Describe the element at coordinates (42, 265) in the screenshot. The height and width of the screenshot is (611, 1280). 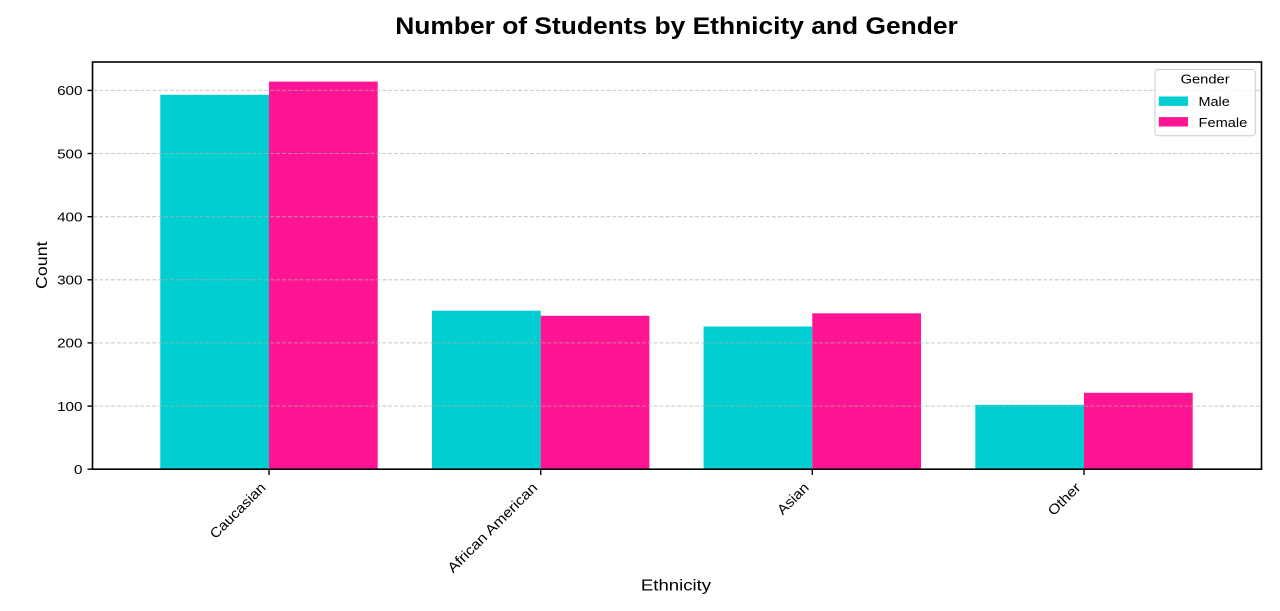
I see `svg-text: Count` at that location.